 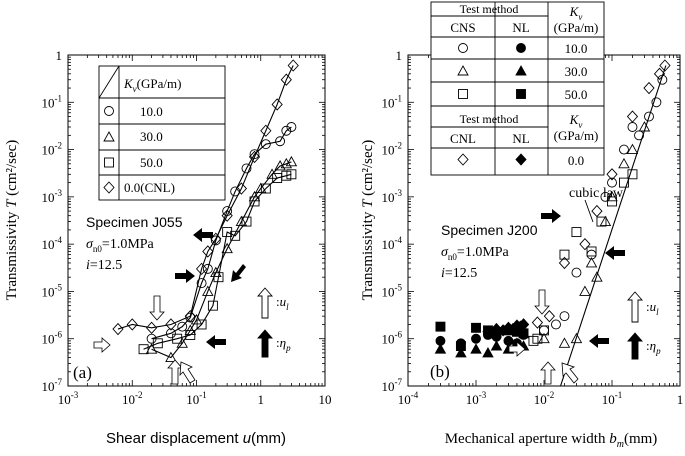 I want to click on y-axis-title-b: Transmissivity T (cm²/sec), so click(x=368, y=220).